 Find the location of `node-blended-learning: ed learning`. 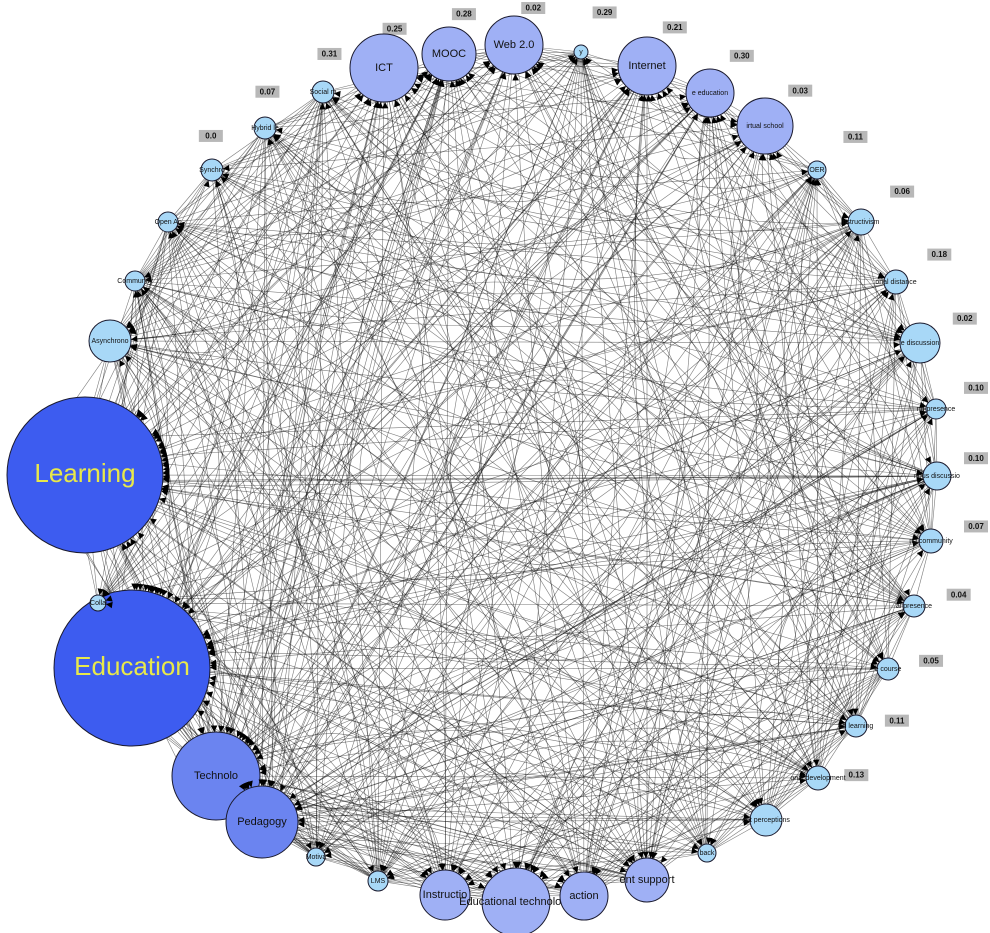

node-blended-learning: ed learning is located at coordinates (855, 723).